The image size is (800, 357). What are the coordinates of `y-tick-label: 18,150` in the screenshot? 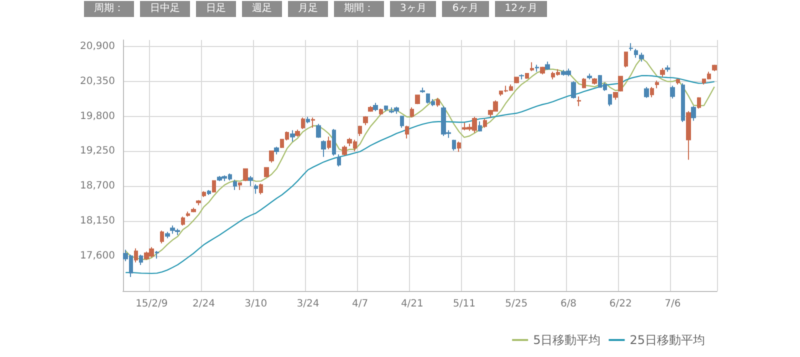 It's located at (97, 221).